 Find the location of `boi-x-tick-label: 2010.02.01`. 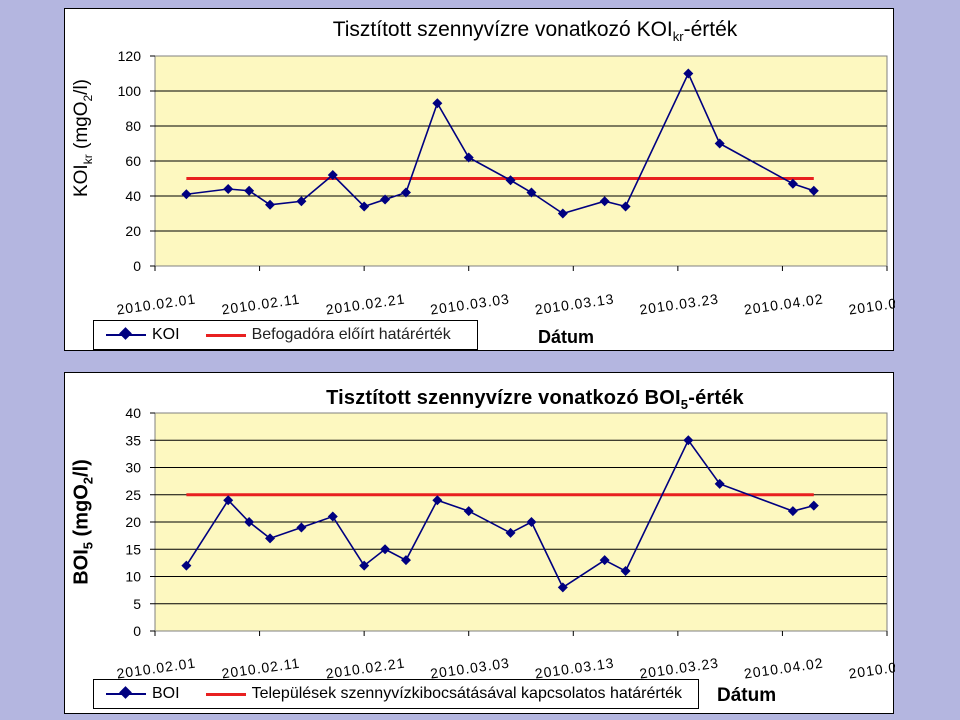

boi-x-tick-label: 2010.02.01 is located at coordinates (157, 668).